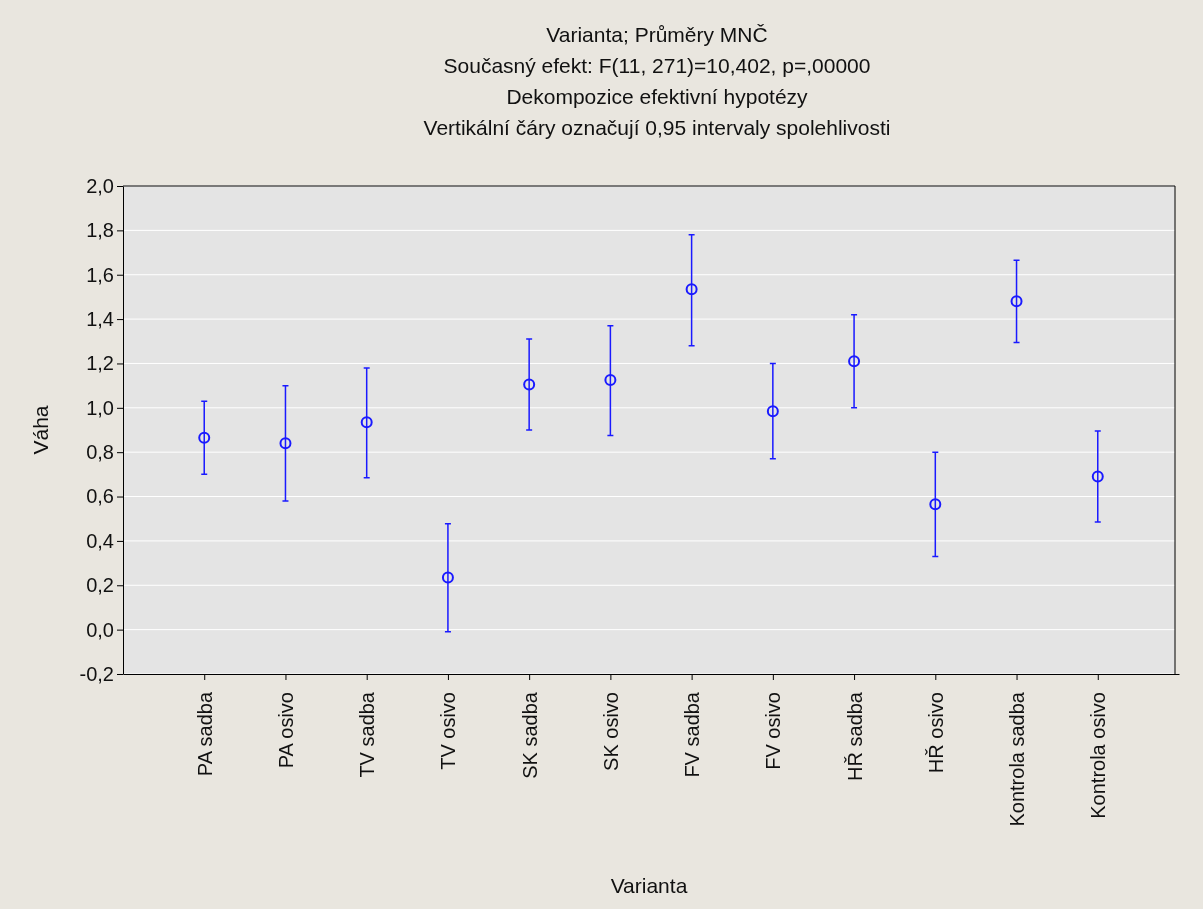 The image size is (1203, 909). Describe the element at coordinates (657, 65) in the screenshot. I see `chart-subtitle: Současný efekt: F(11, 271)=10,402, p=,00000` at that location.